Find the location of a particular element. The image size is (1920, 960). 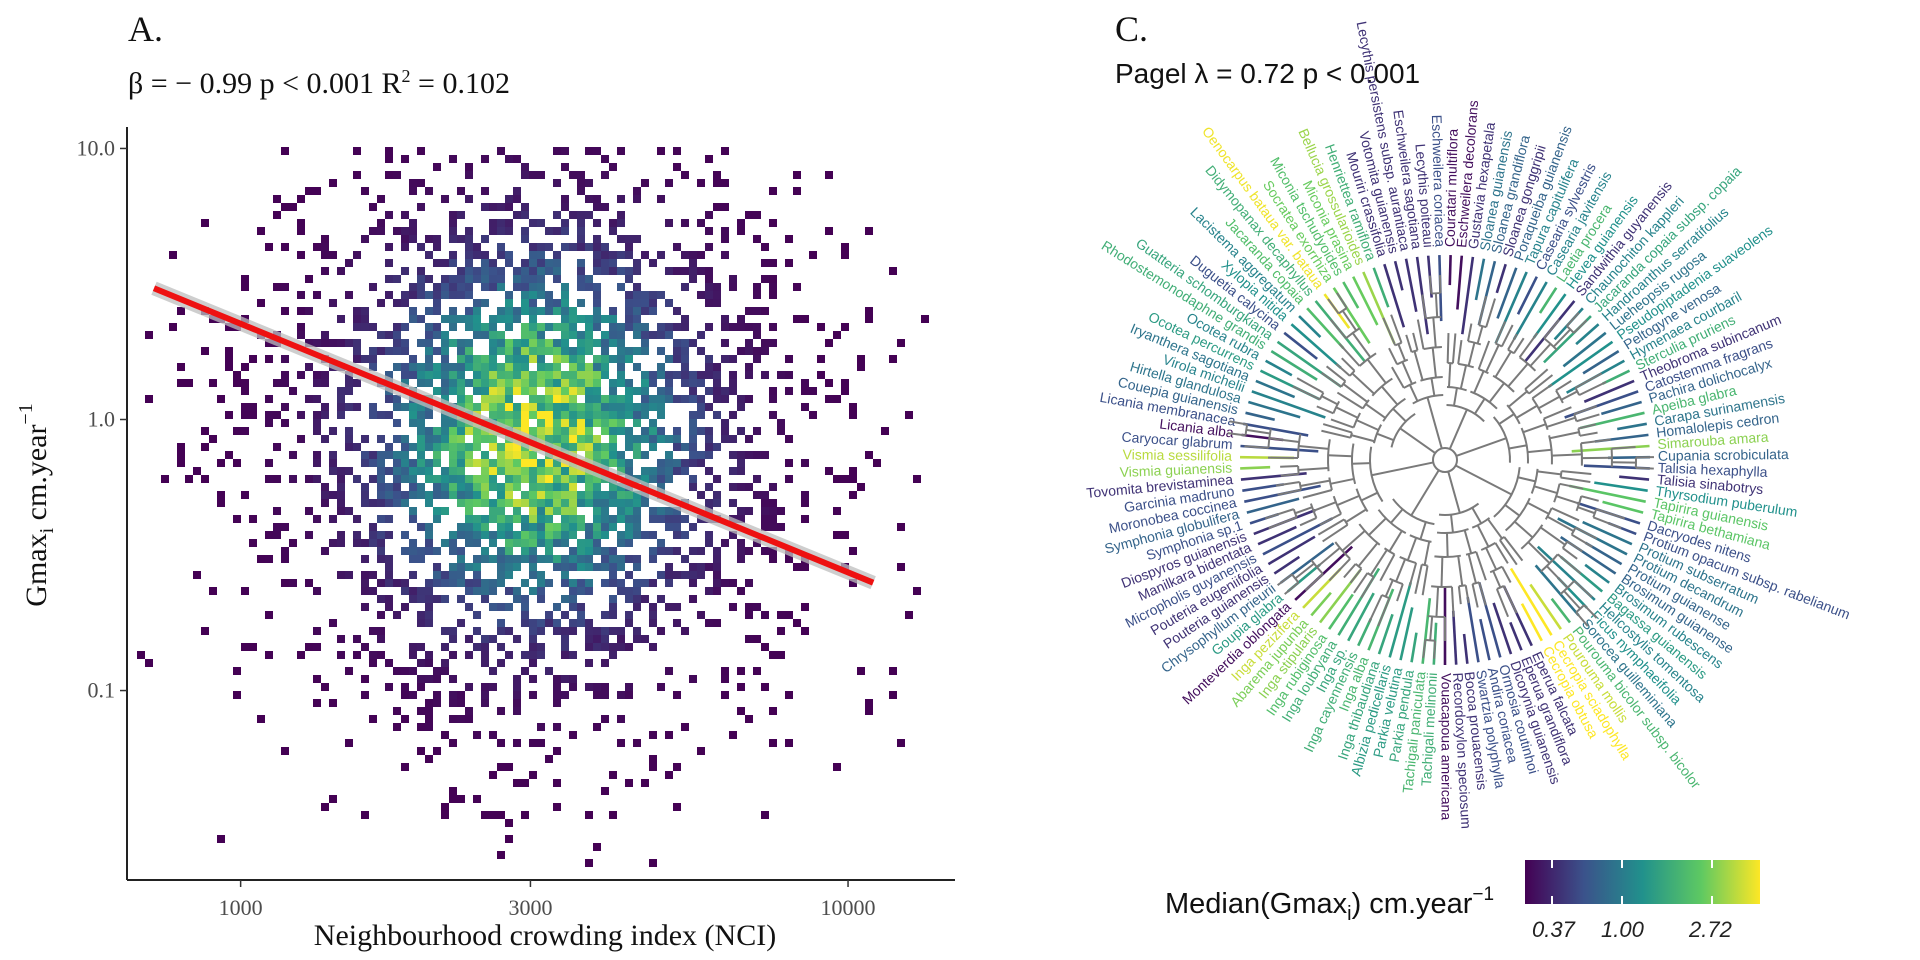

tree-tip-label: Tachigali melinonii is located at coordinates (1429, 729).